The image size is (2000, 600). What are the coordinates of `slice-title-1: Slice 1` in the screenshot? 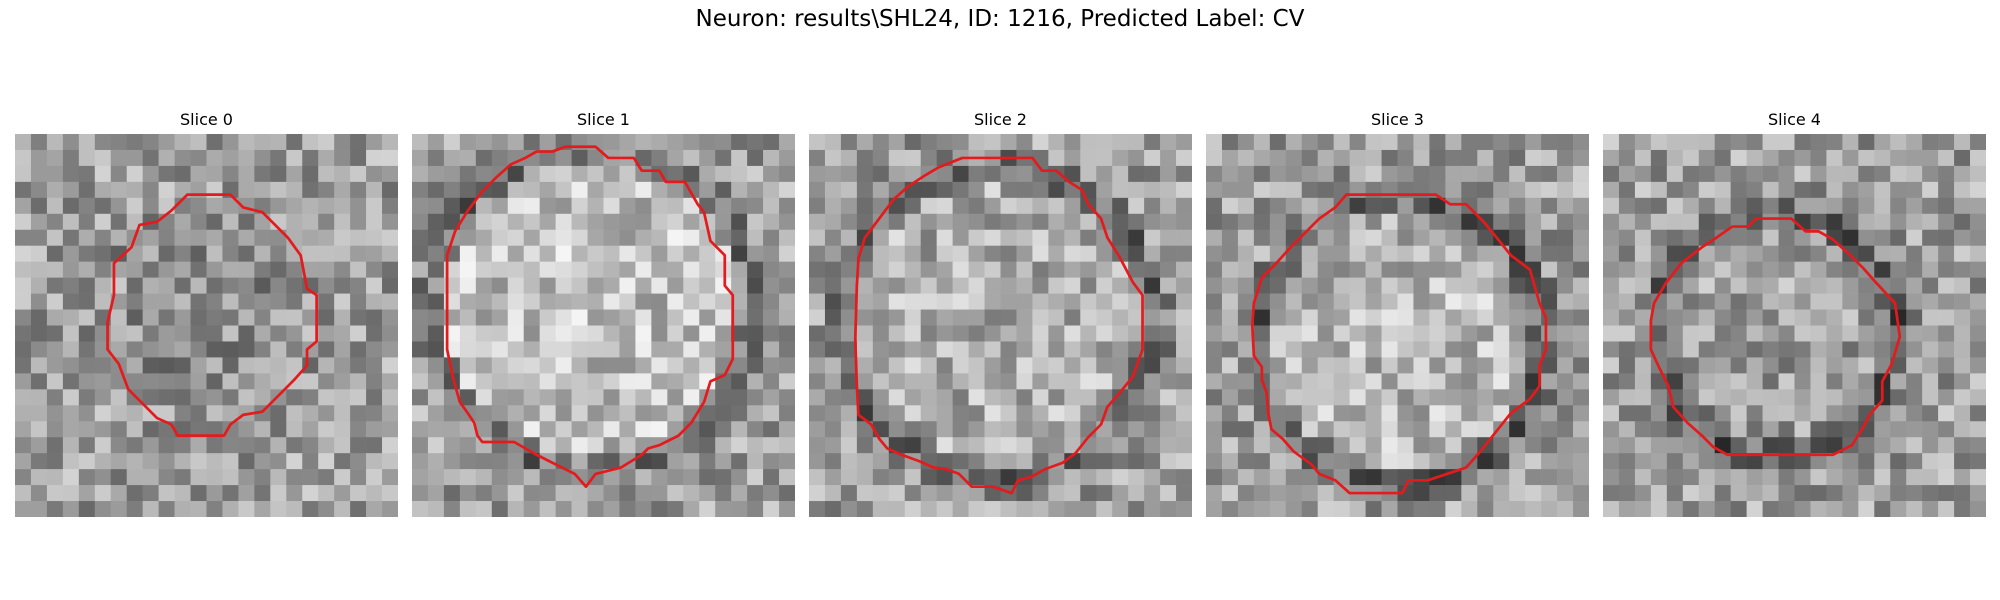 It's located at (603, 119).